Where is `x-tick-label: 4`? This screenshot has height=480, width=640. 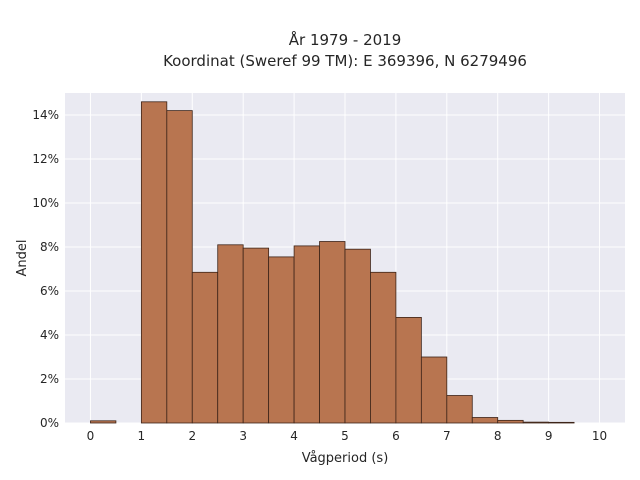
x-tick-label: 4 is located at coordinates (294, 436).